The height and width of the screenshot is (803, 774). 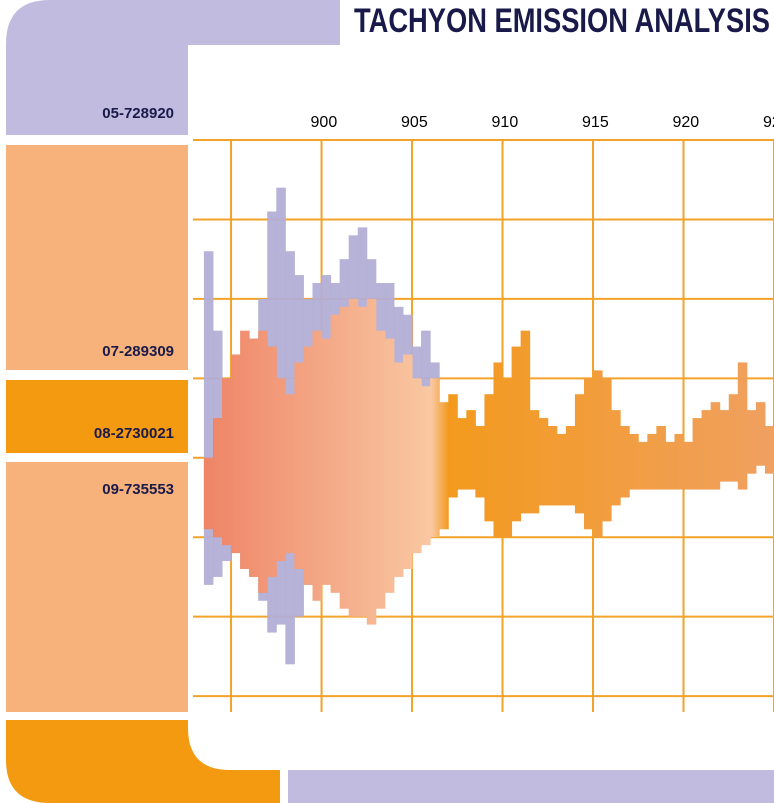 I want to click on side-label: 08-2730021, so click(x=134, y=433).